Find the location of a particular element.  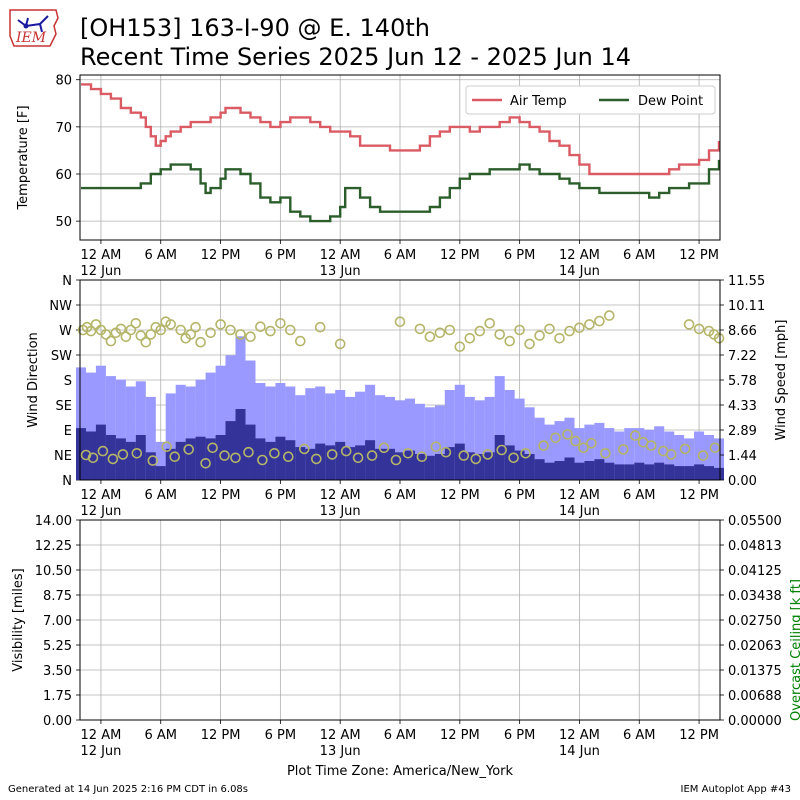

y-tick-label: 10.50 is located at coordinates (53, 571).